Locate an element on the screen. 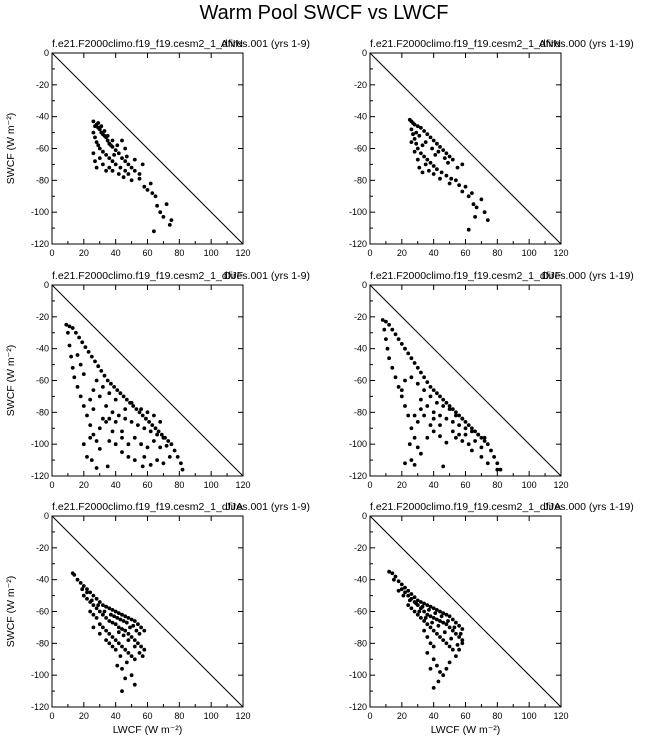 This screenshot has height=749, width=648. x-tick-label: 0 is located at coordinates (369, 485).